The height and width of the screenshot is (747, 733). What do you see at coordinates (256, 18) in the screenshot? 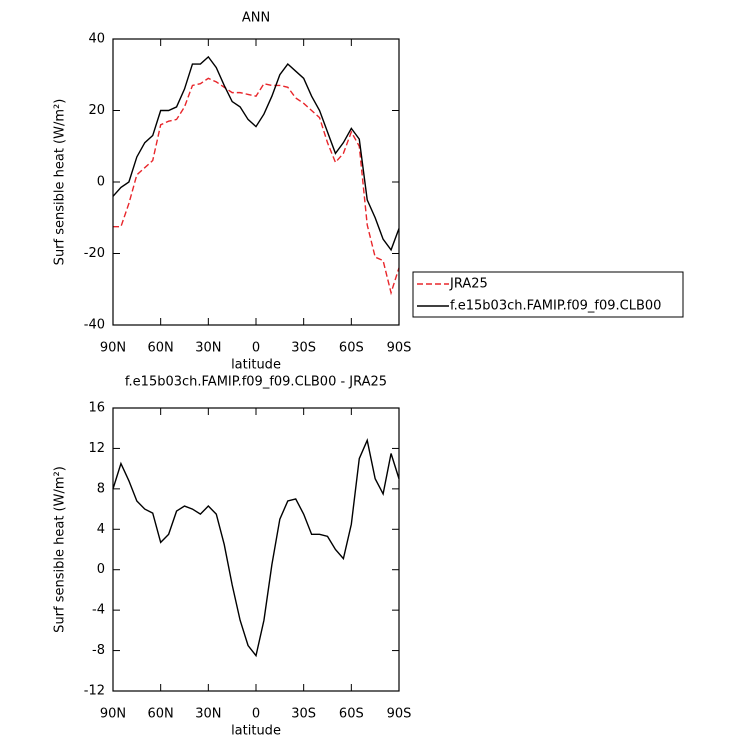
I see `chart-title: ANN` at bounding box center [256, 18].